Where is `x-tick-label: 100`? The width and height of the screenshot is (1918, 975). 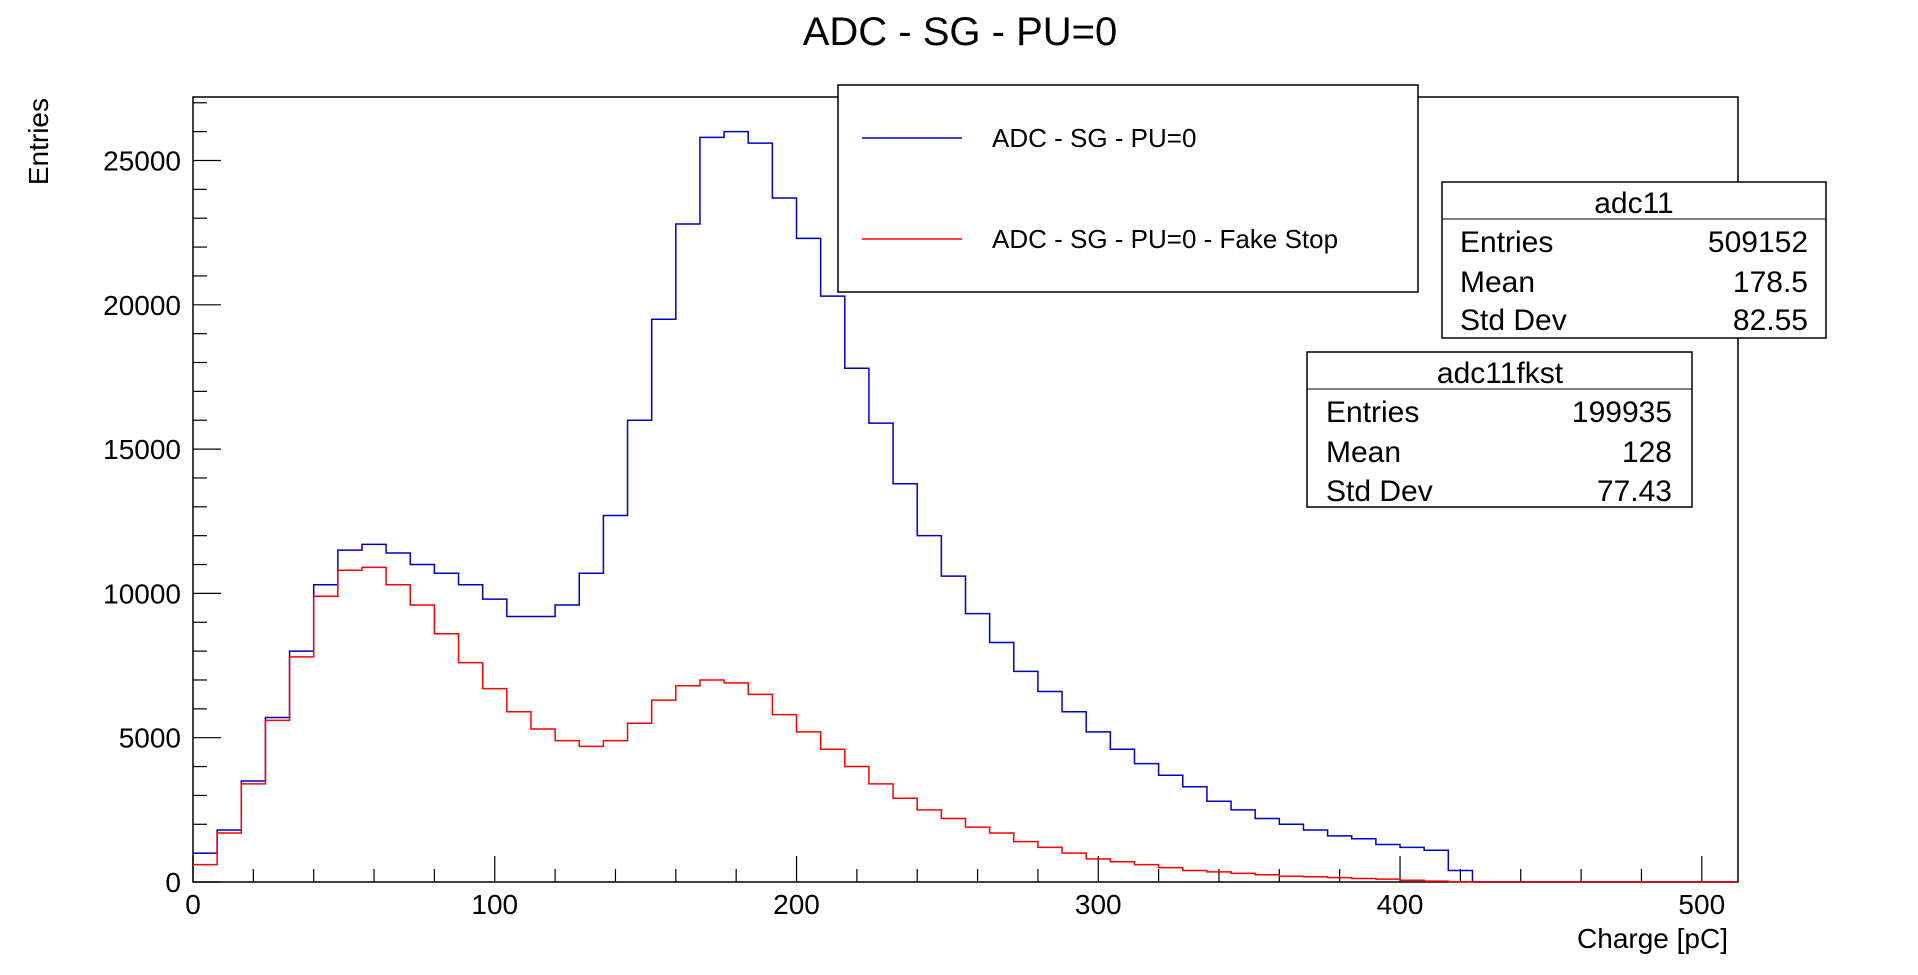
x-tick-label: 100 is located at coordinates (494, 904).